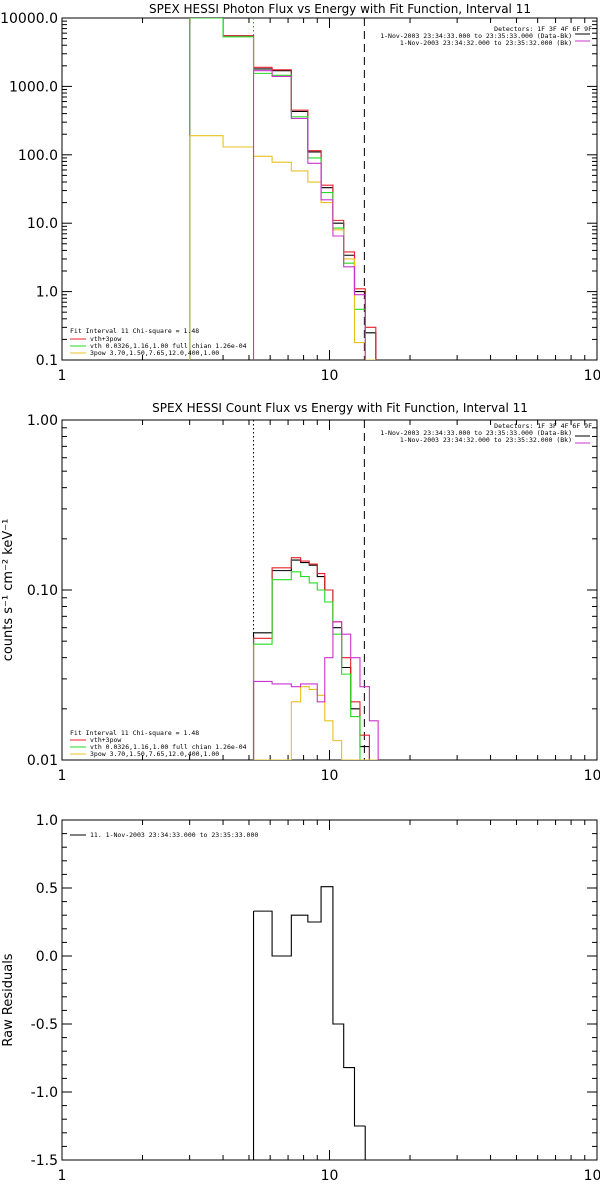  I want to click on series-line-vth, so click(315, 665).